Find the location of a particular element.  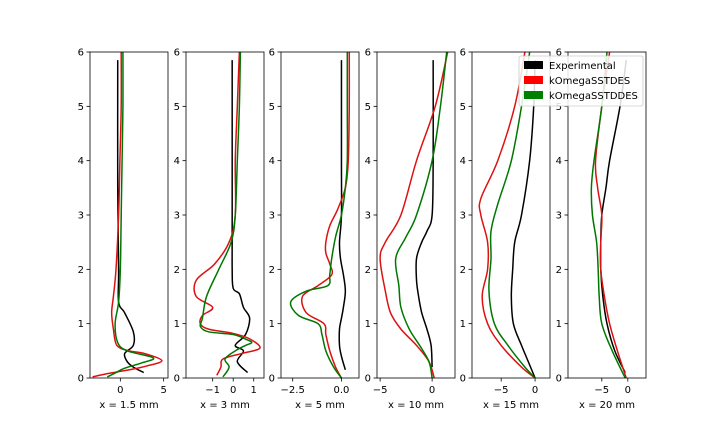

x-axis-label: x = 3 mm is located at coordinates (225, 405).